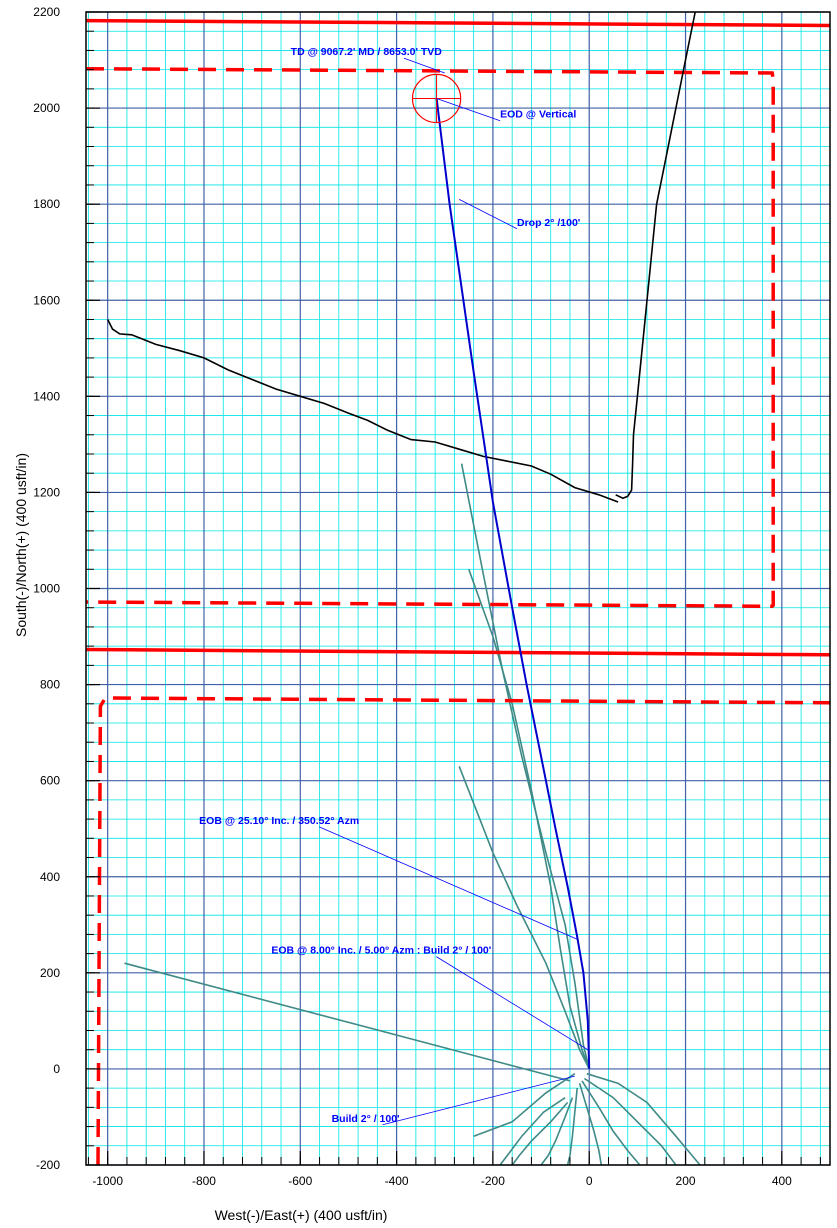  I want to click on annotation-label: Drop 2° /100', so click(548, 223).